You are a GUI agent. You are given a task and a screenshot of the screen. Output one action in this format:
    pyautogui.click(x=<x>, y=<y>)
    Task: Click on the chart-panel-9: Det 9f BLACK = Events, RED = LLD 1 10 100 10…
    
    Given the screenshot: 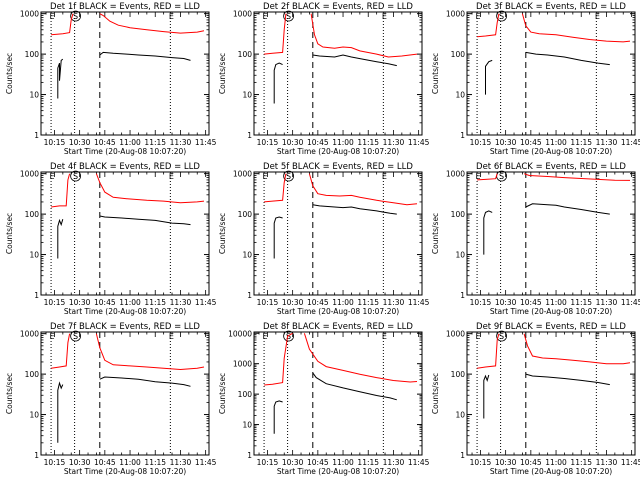 What is the action you would take?
    pyautogui.click(x=535, y=399)
    